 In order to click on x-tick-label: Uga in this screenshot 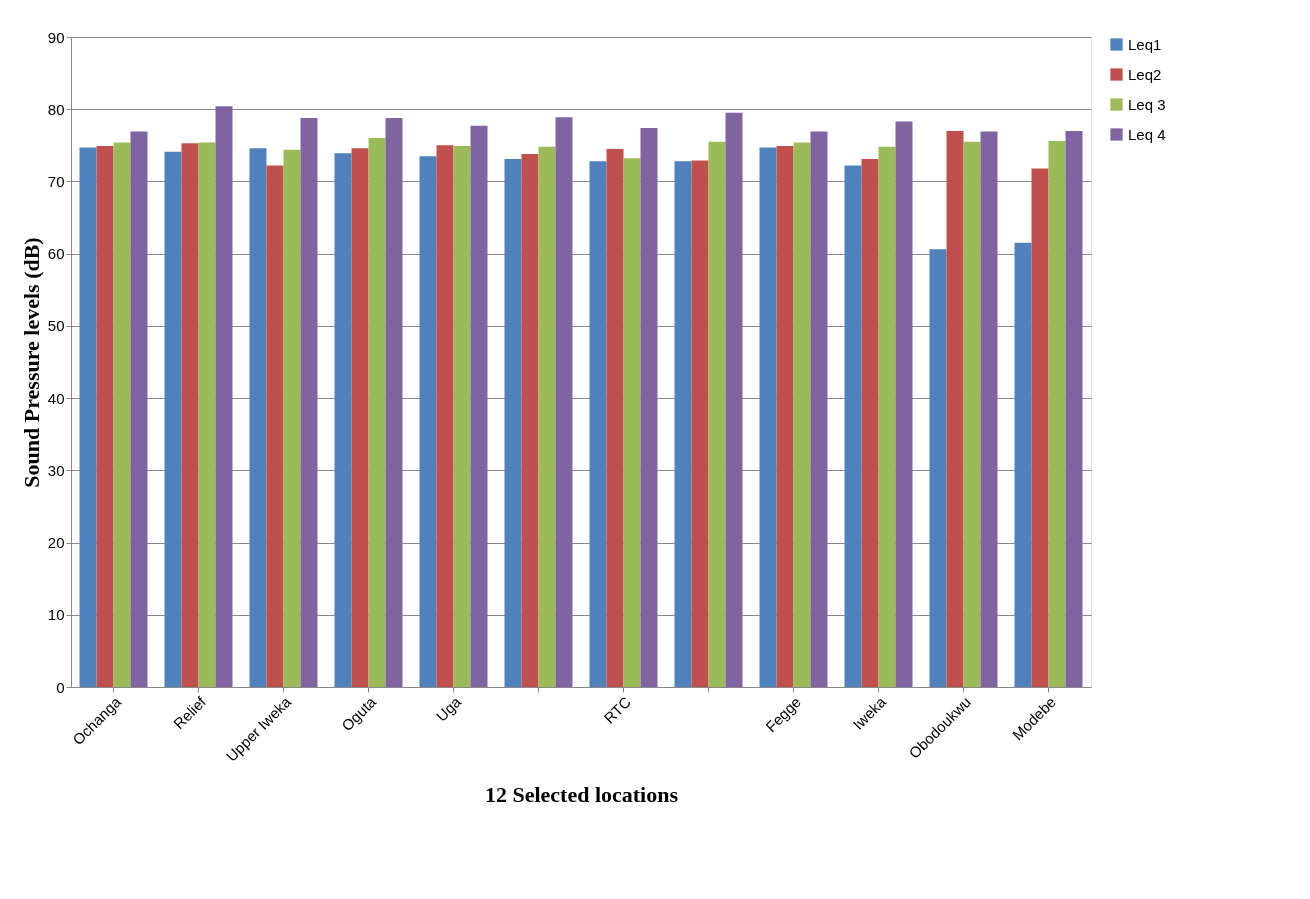, I will do `click(448, 708)`.